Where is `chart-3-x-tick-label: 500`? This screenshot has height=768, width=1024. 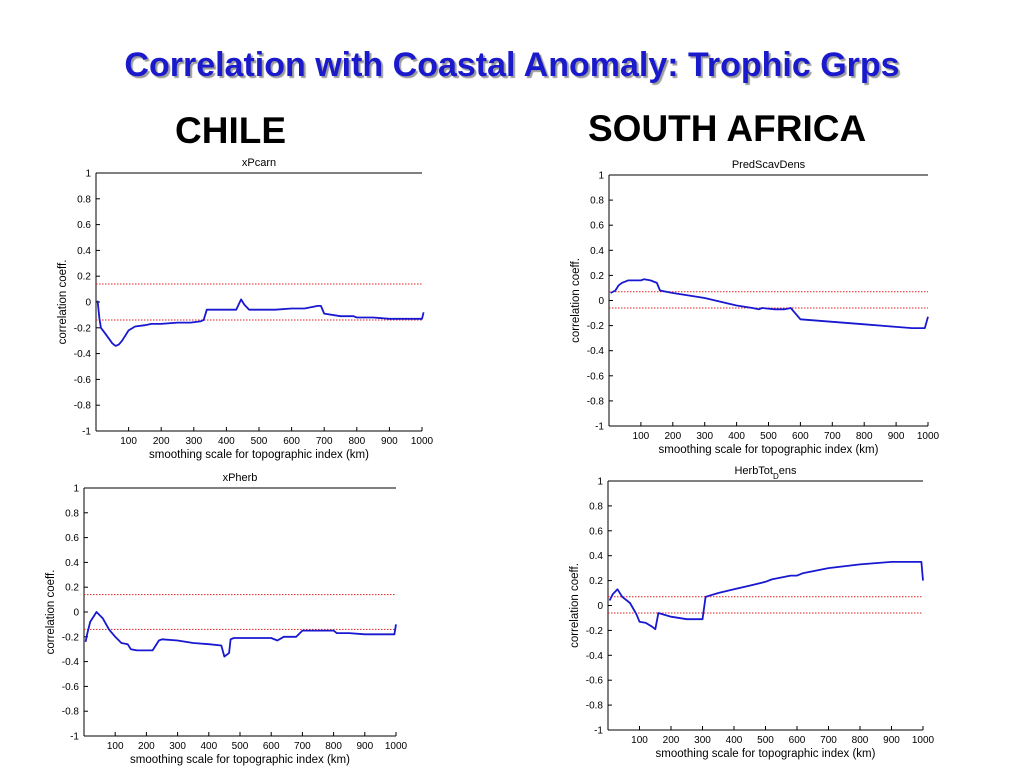
chart-3-x-tick-label: 500 is located at coordinates (240, 746).